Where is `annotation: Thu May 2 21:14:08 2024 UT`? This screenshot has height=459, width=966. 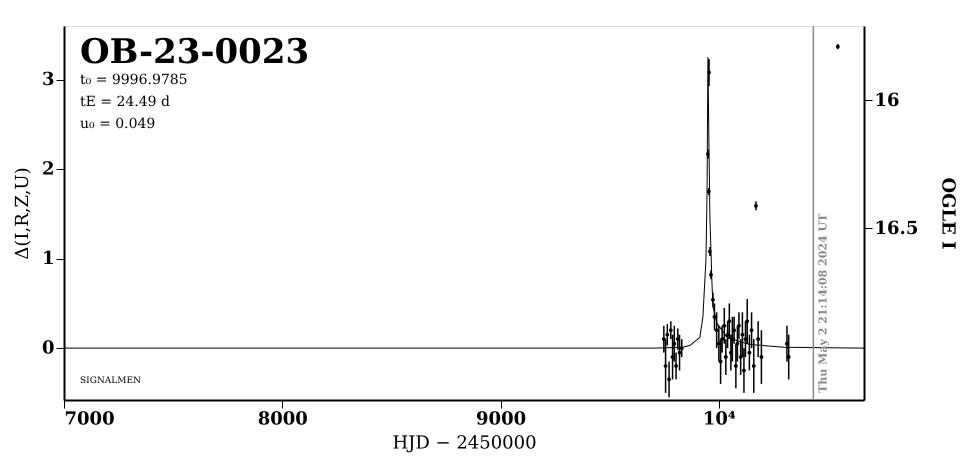
annotation: Thu May 2 21:14:08 2024 UT is located at coordinates (823, 302).